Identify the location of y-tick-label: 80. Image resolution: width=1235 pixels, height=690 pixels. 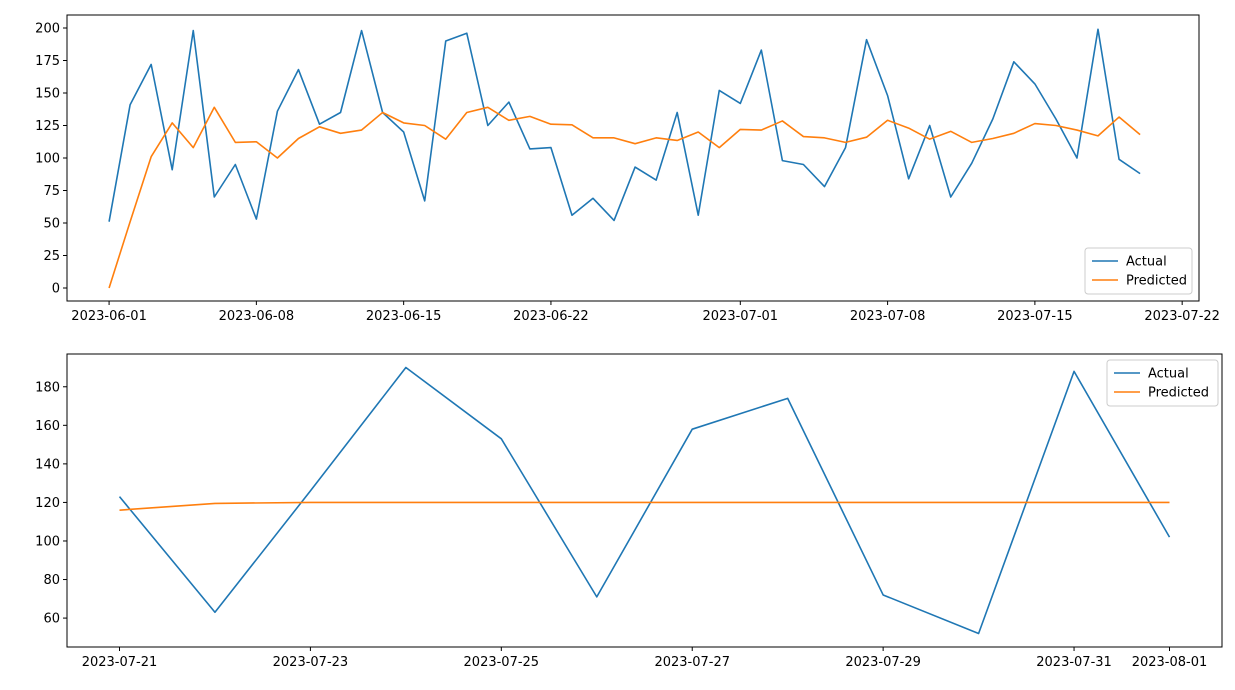
(51, 580).